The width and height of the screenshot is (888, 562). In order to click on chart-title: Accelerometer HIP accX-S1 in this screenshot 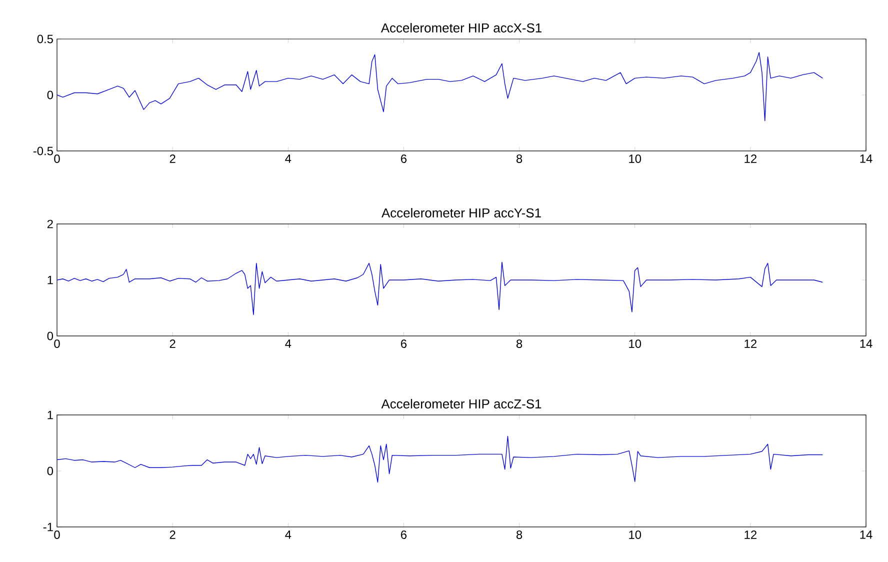, I will do `click(461, 27)`.